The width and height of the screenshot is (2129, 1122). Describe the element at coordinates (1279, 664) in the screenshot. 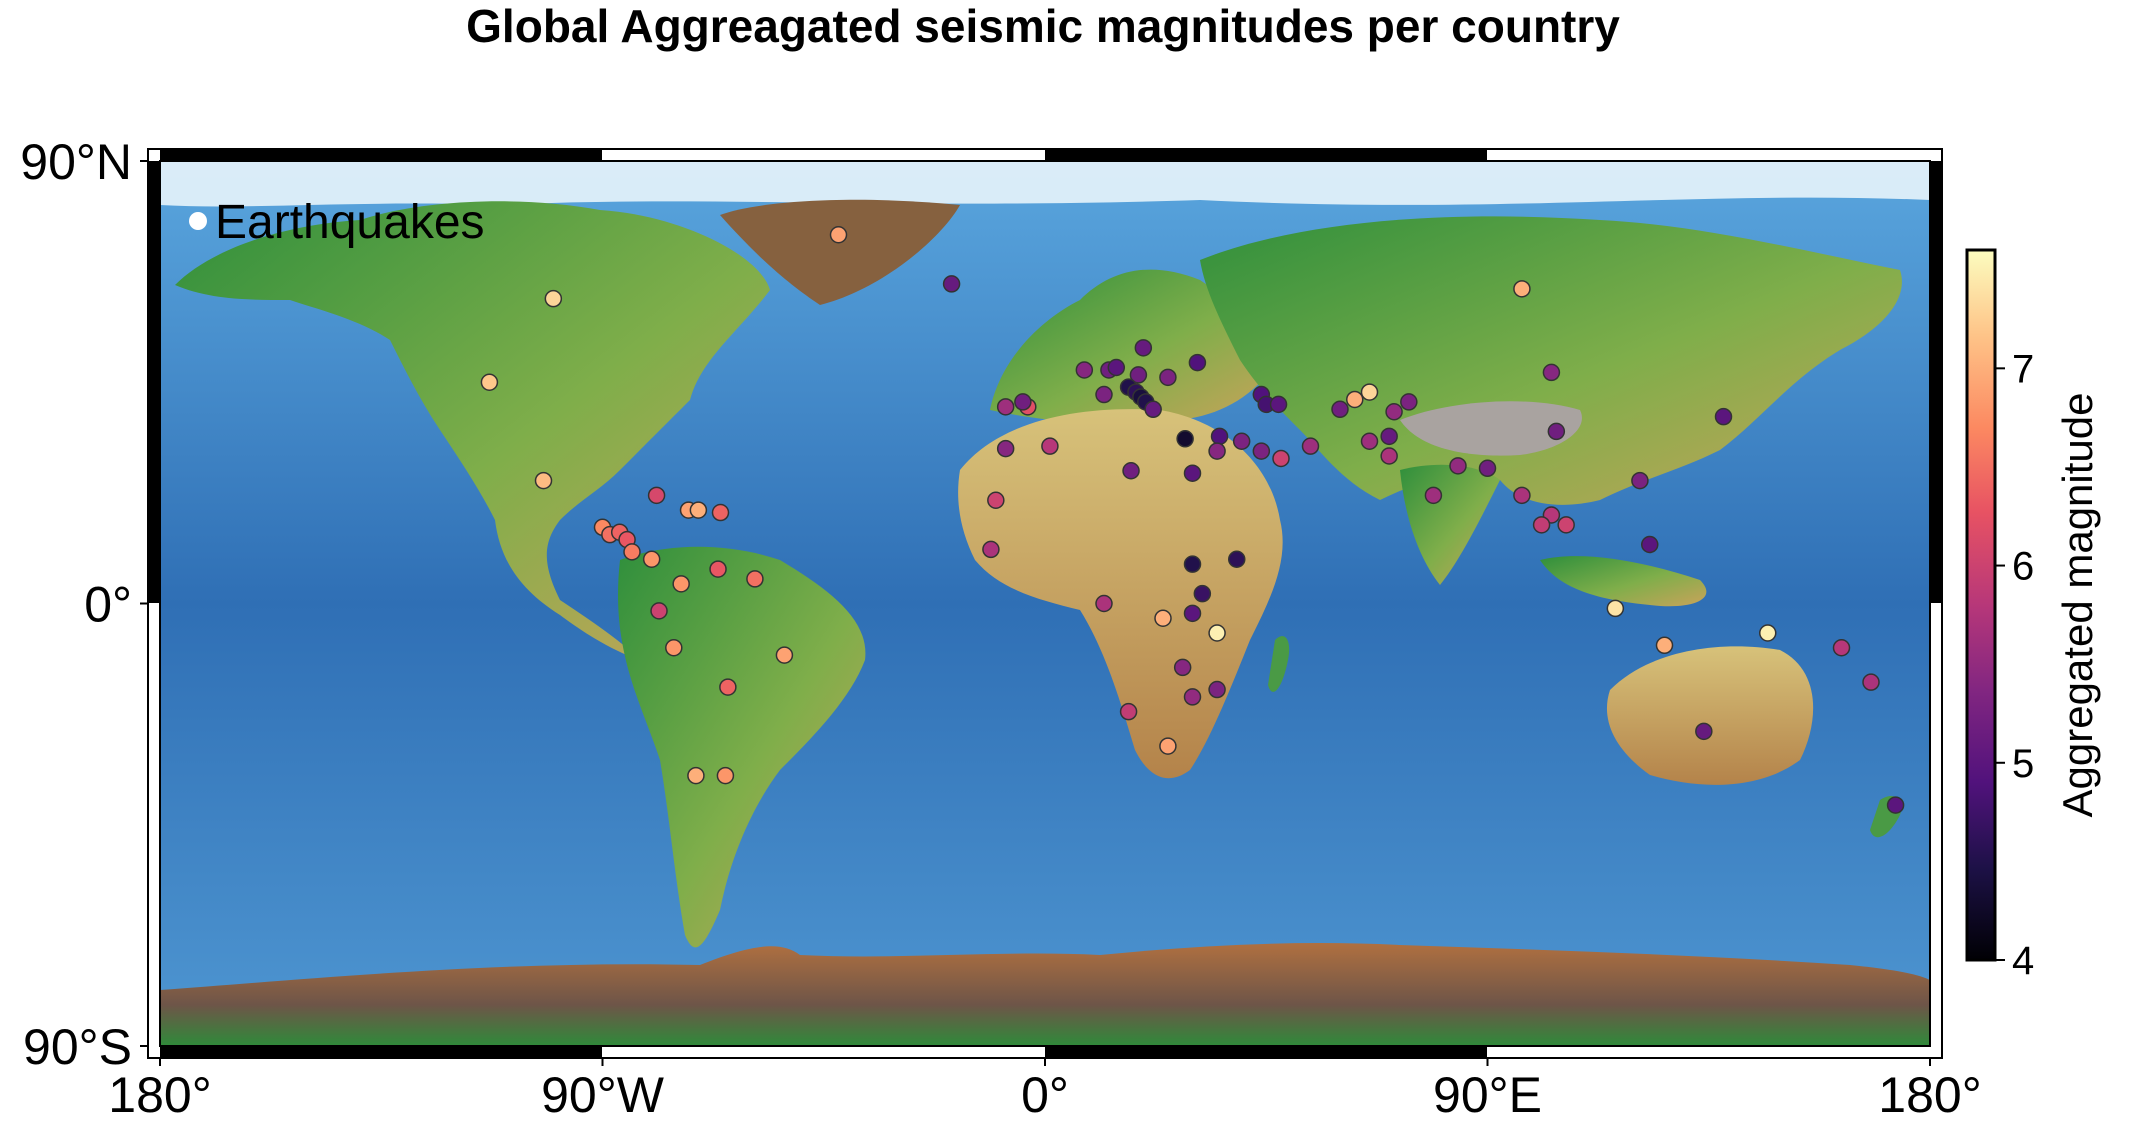

I see `madagascar` at that location.